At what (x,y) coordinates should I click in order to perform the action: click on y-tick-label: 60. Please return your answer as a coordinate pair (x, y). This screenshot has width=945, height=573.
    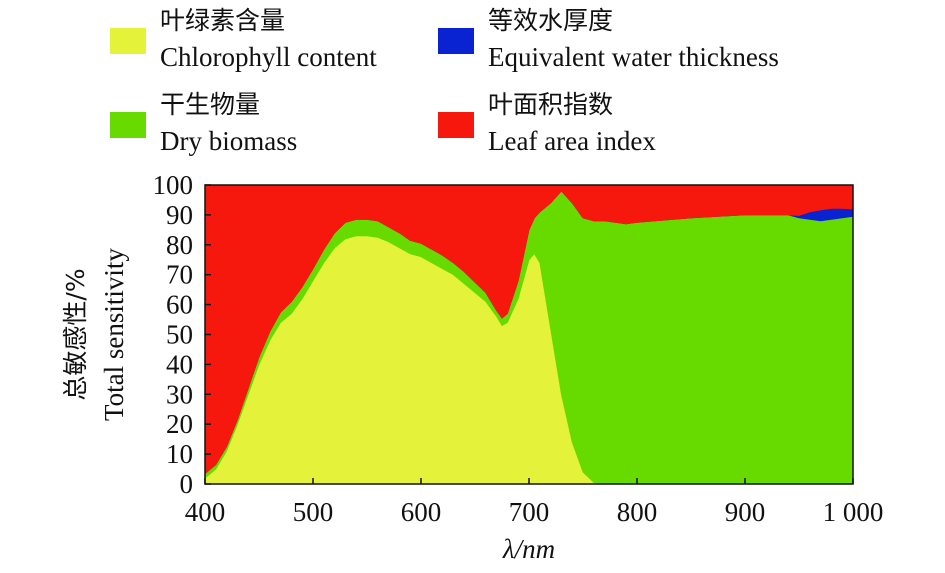
    Looking at the image, I should click on (179, 305).